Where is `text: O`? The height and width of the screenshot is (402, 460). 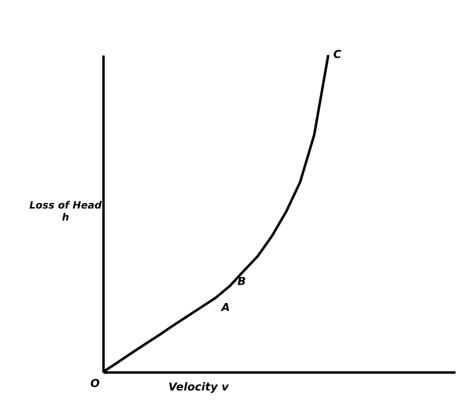
text: O is located at coordinates (95, 383).